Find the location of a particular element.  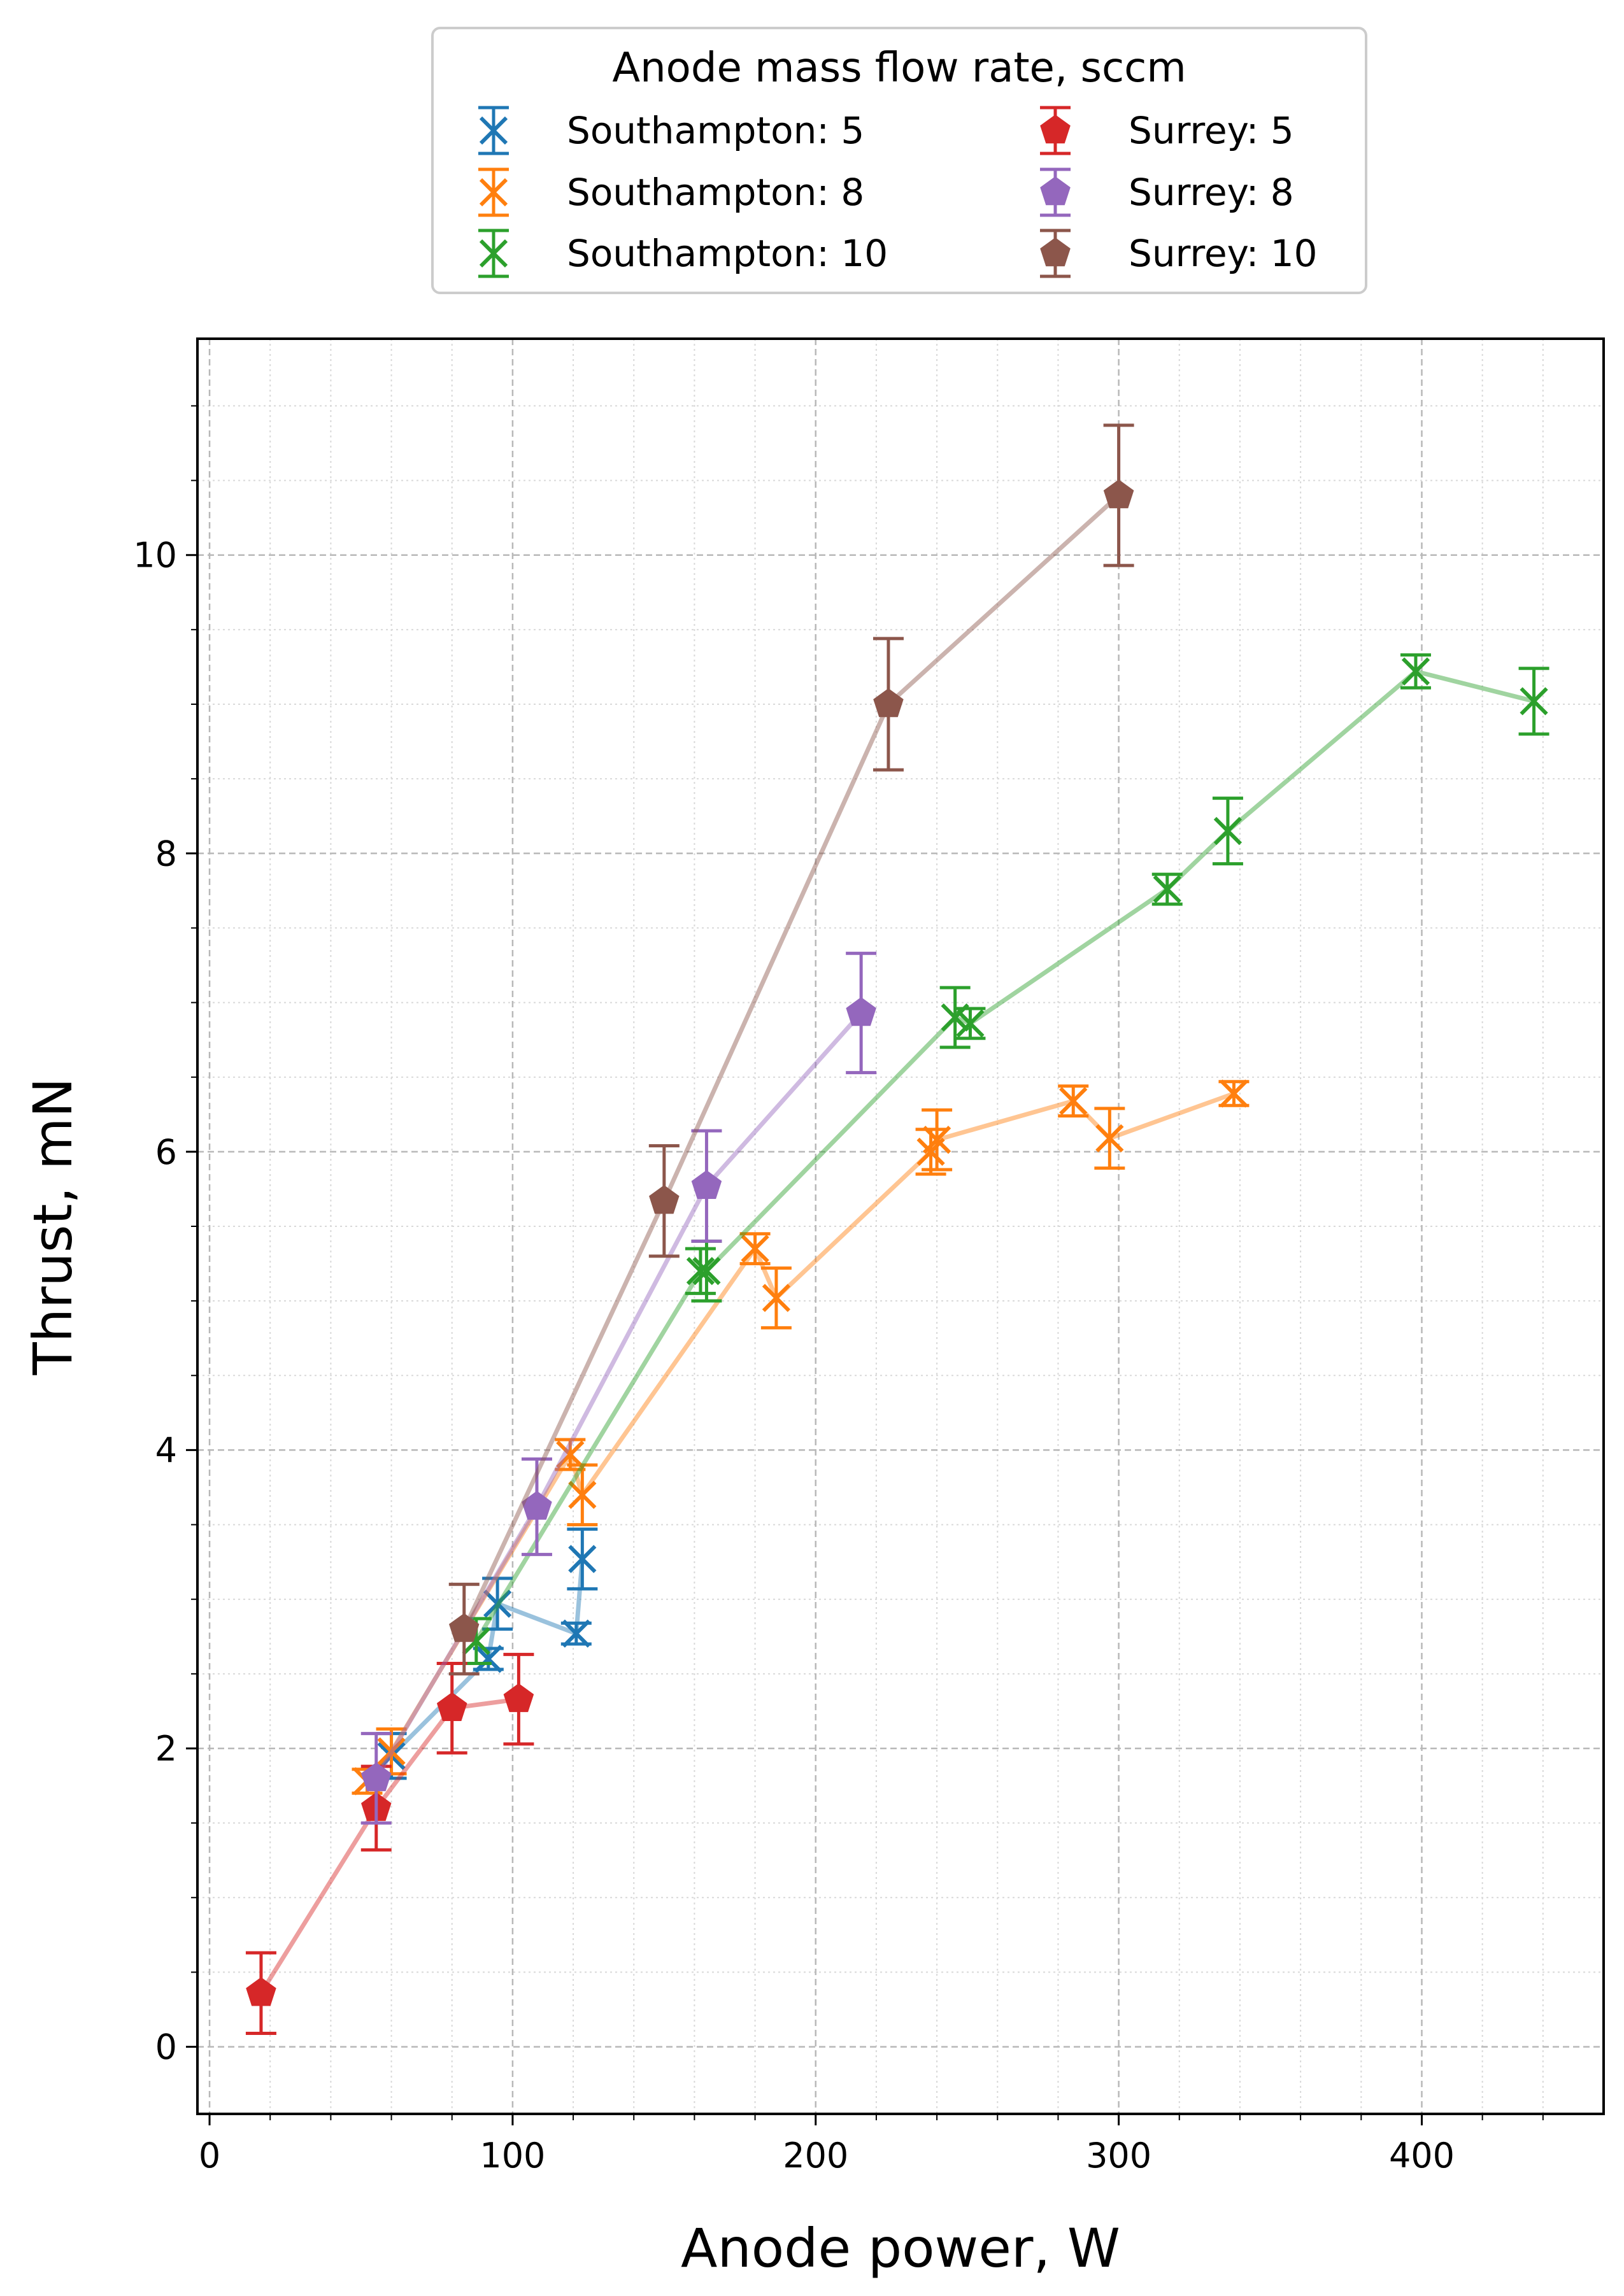

legend-entry: Southampton: 8 is located at coordinates (671, 192).